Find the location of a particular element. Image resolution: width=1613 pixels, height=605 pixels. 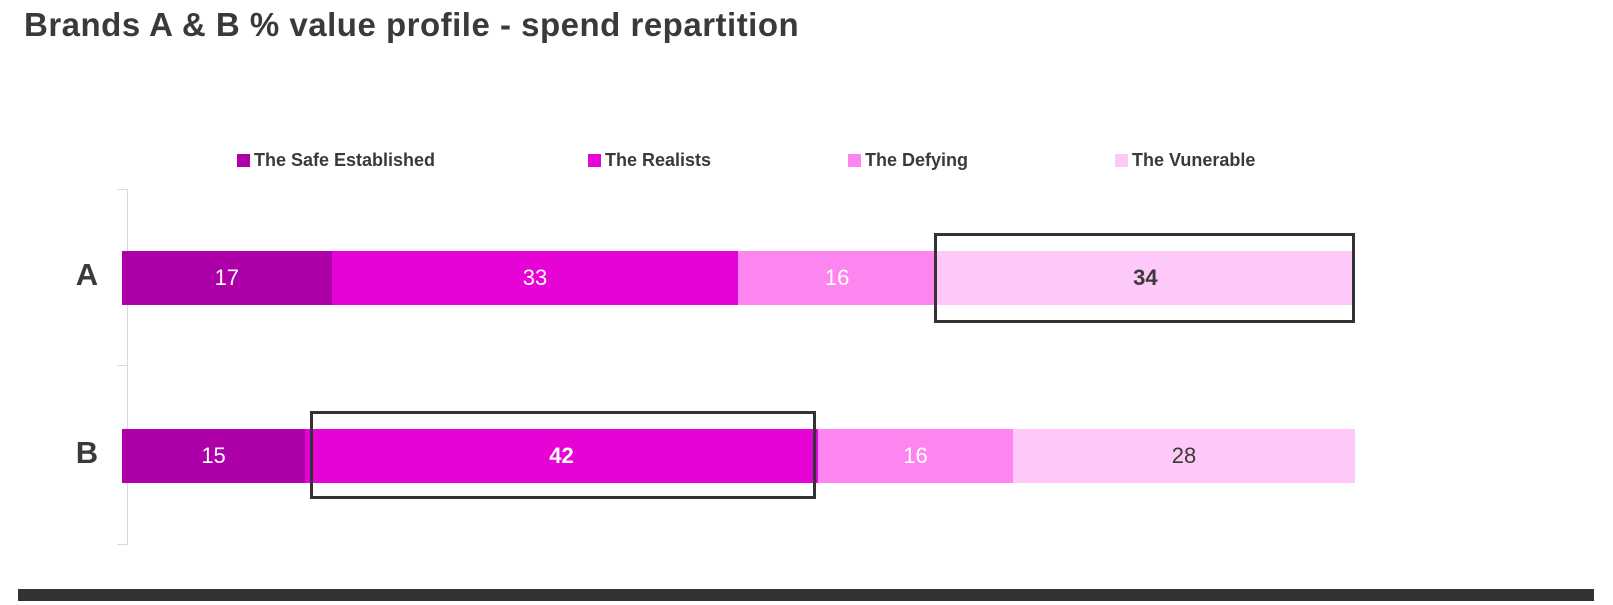

bar-segment: 28 is located at coordinates (1184, 456).